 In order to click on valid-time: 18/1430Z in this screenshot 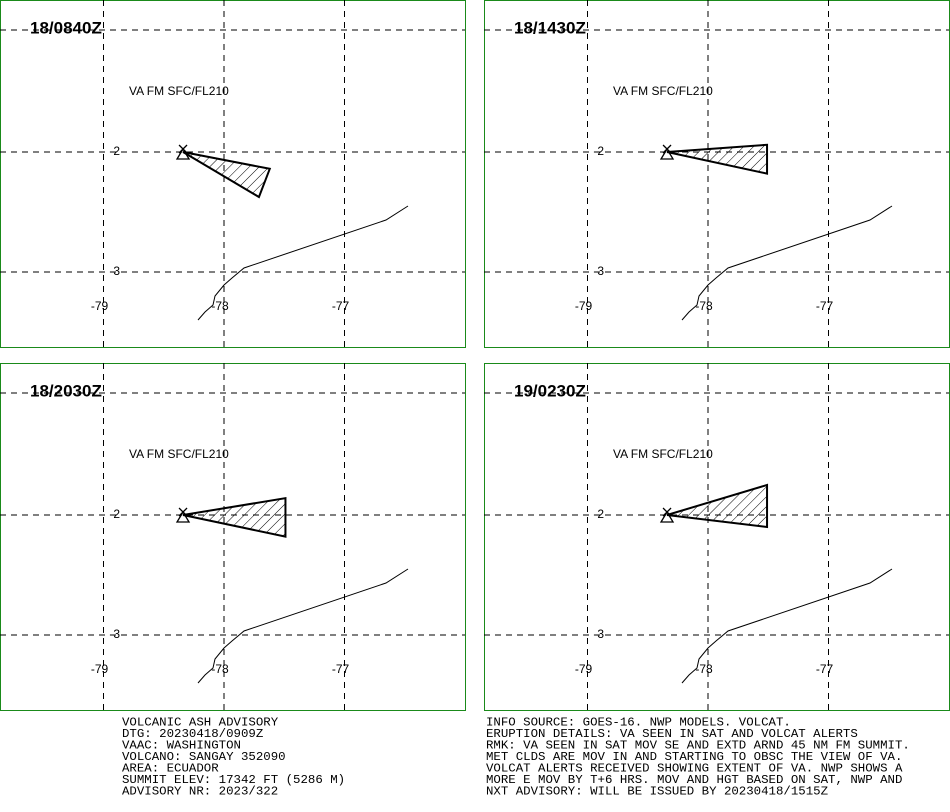, I will do `click(550, 27)`.